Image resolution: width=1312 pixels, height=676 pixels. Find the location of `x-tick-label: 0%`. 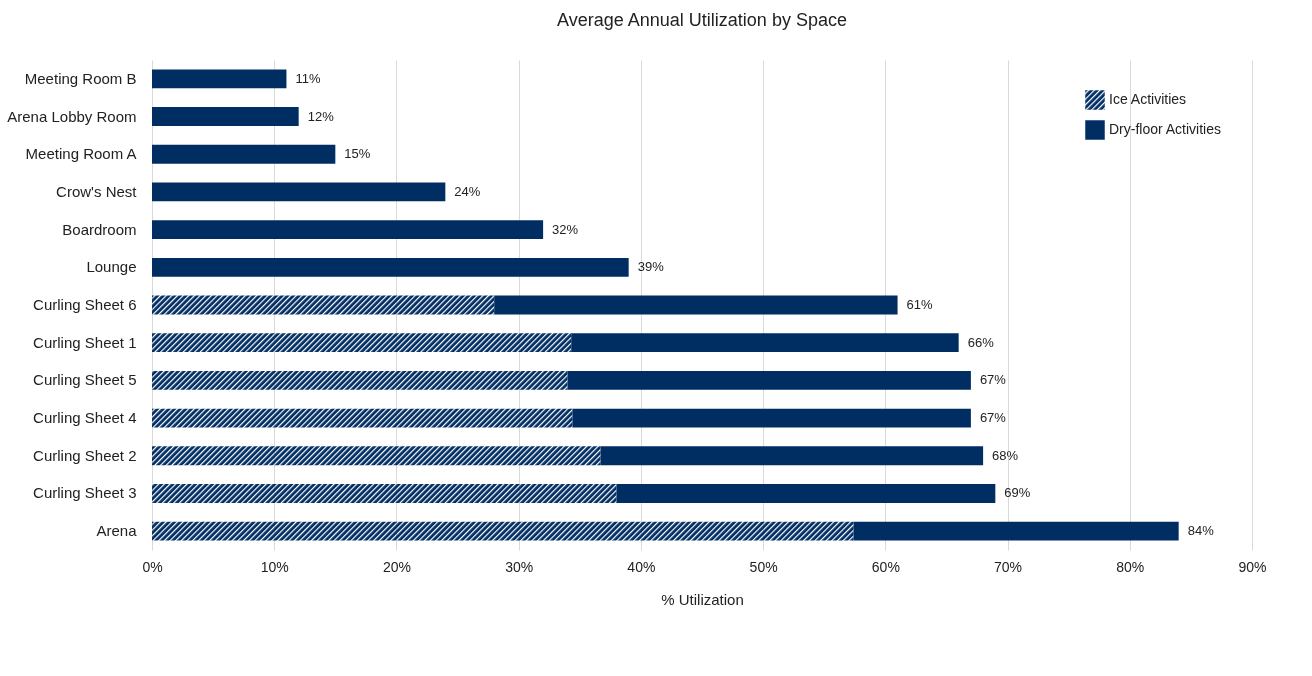

x-tick-label: 0% is located at coordinates (152, 566).